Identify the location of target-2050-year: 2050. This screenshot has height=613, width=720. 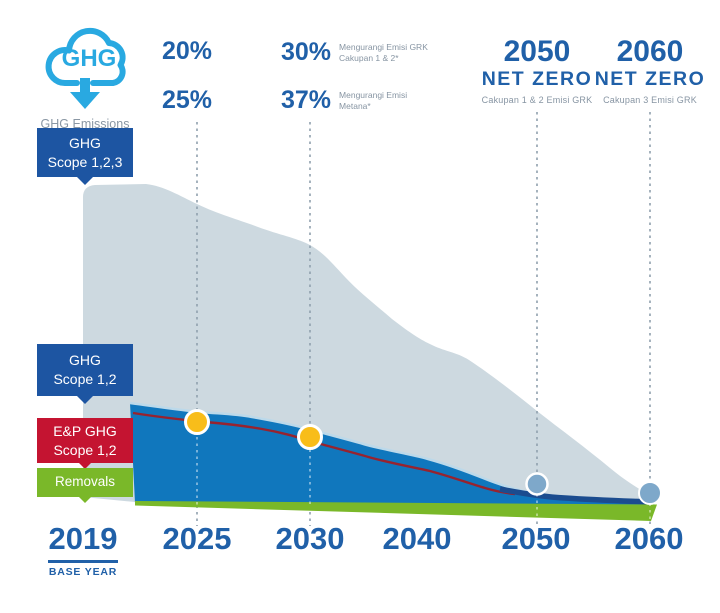
(537, 51).